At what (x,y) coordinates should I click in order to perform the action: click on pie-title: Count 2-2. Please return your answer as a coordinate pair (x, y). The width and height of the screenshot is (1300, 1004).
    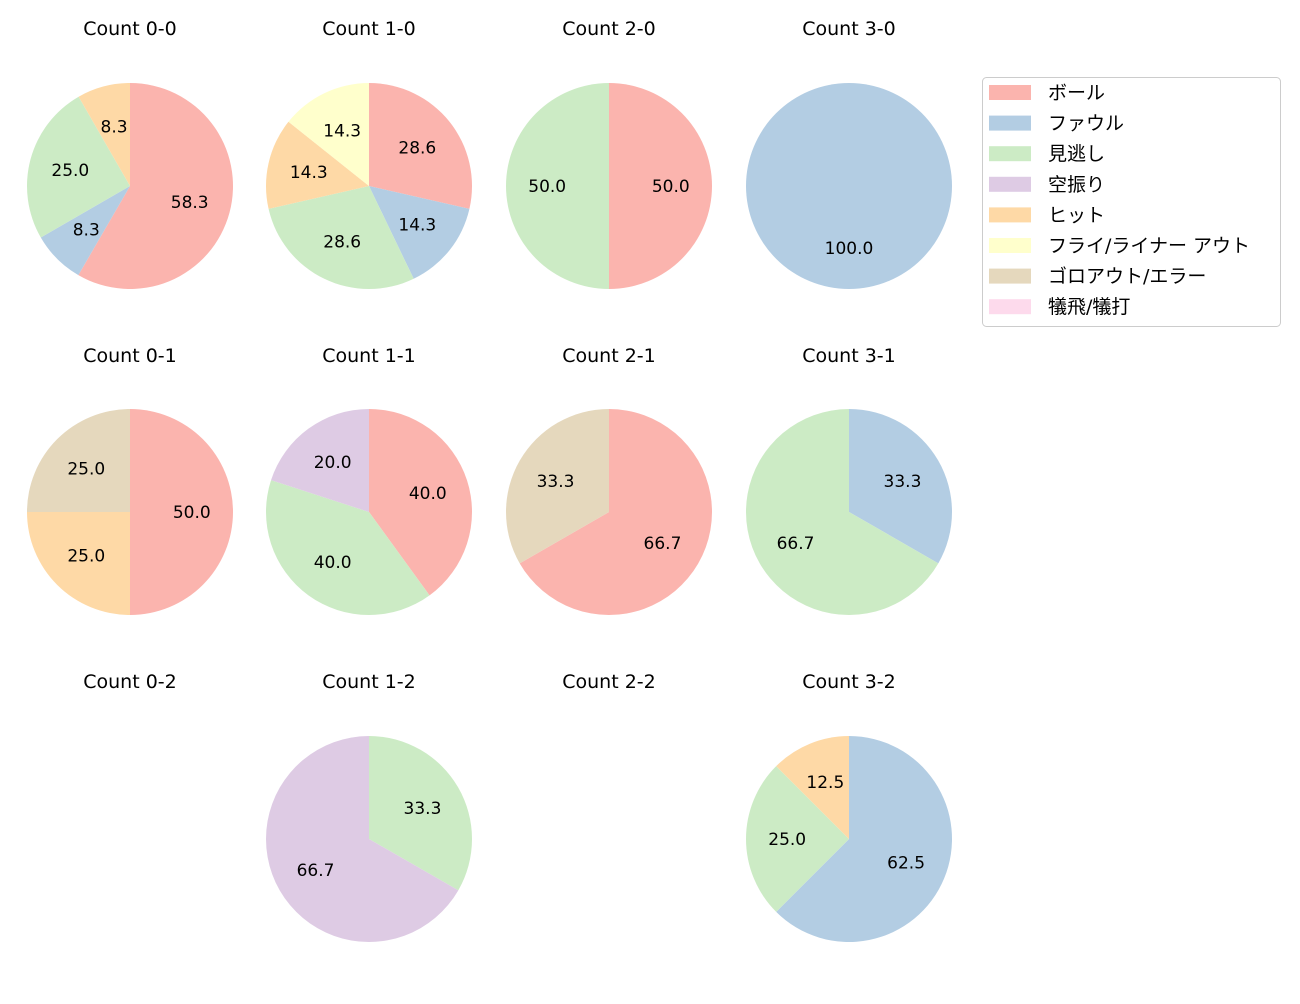
    Looking at the image, I should click on (609, 682).